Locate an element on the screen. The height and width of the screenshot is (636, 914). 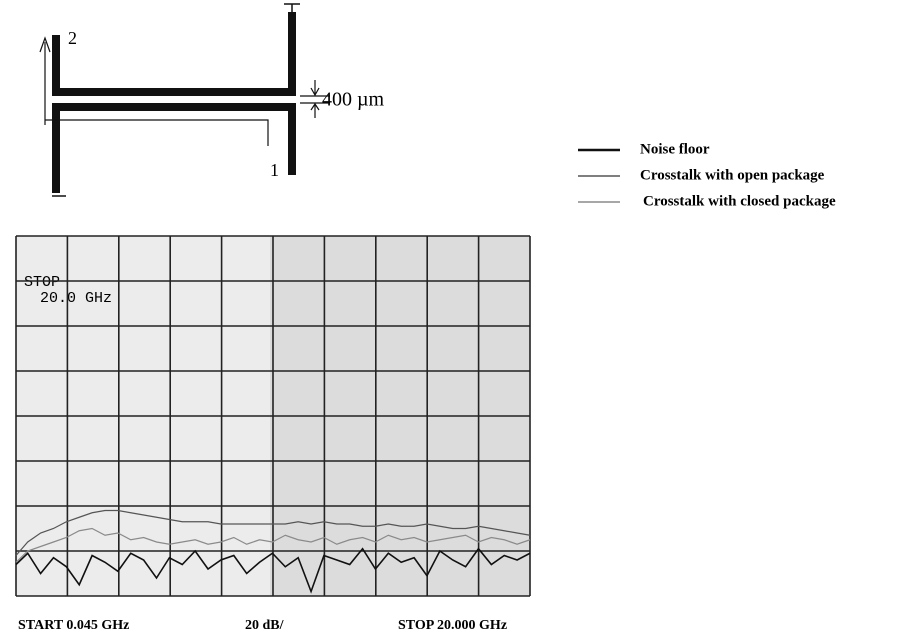
footer-label: 20 dB/ is located at coordinates (265, 625).